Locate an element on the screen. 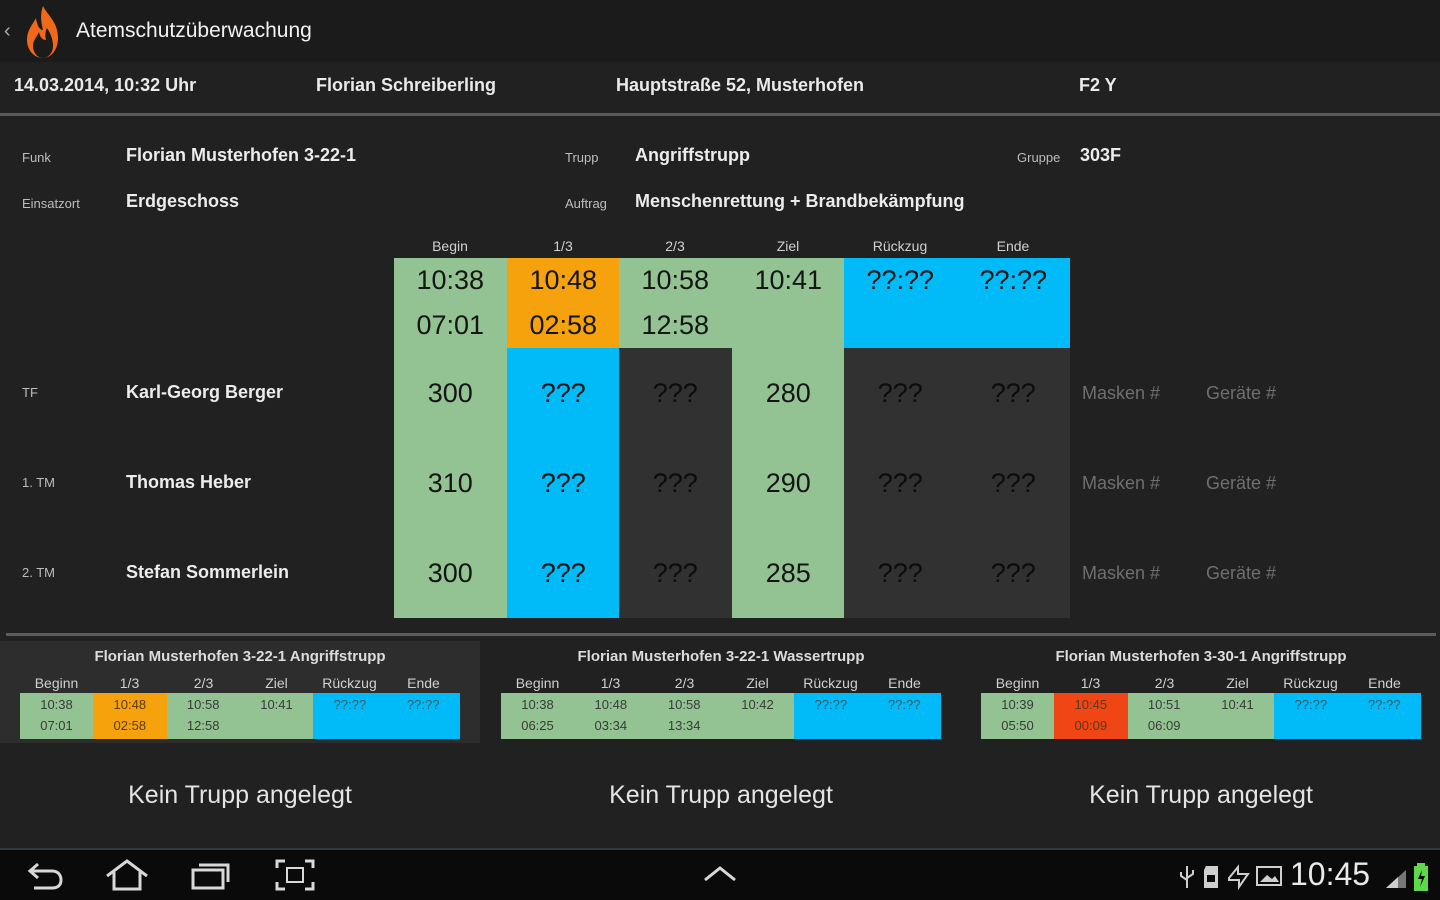 Image resolution: width=1440 pixels, height=900 pixels. elapsed-ende is located at coordinates (1013, 325).